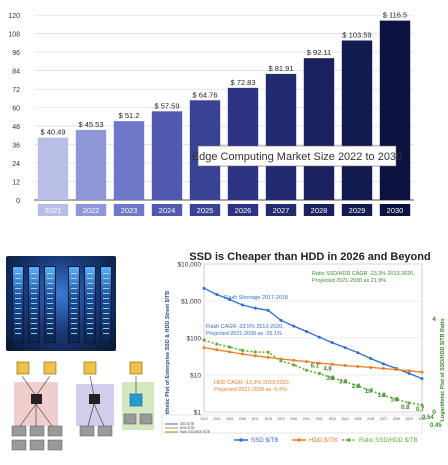 Image resolution: width=448 pixels, height=465 pixels. I want to click on bar-category-label: 2022, so click(91, 210).